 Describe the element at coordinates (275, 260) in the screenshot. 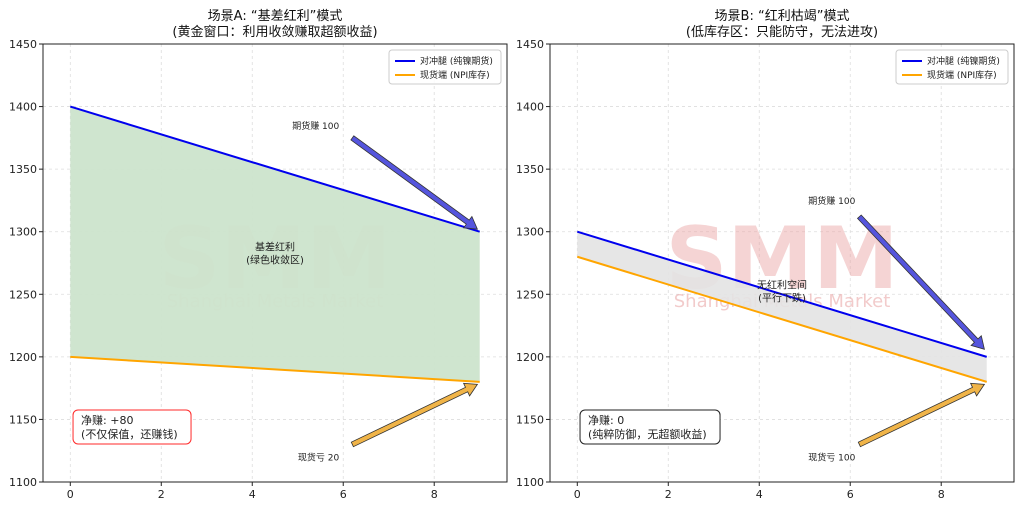

I see `band-sublabel: (绿色收敛区)` at that location.